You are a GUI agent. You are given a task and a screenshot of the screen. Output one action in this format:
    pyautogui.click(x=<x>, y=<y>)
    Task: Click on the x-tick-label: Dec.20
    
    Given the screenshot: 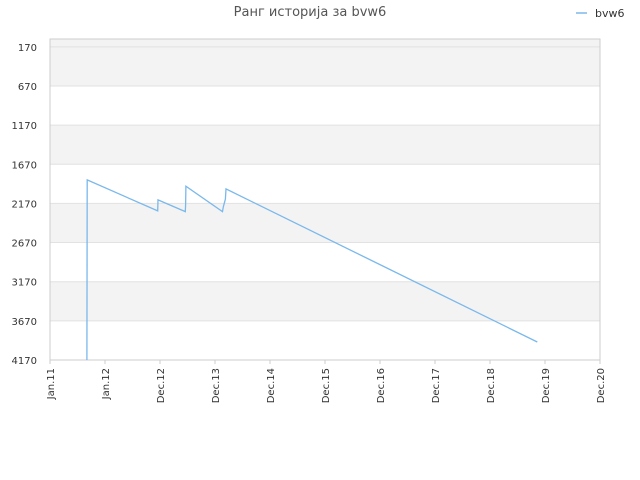 What is the action you would take?
    pyautogui.click(x=601, y=385)
    